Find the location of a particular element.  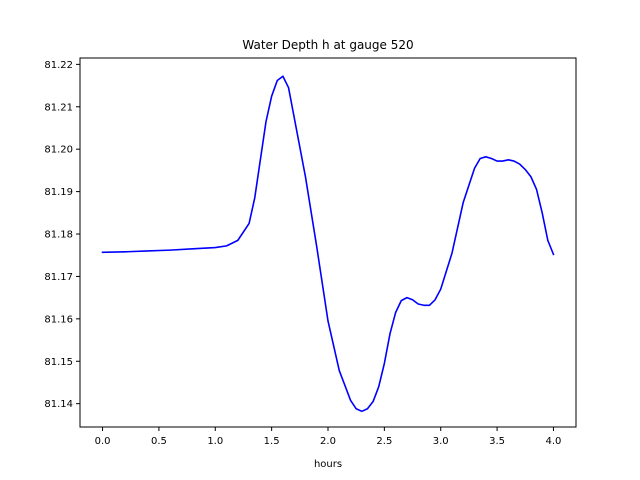

x-axis-label: hours is located at coordinates (328, 464).